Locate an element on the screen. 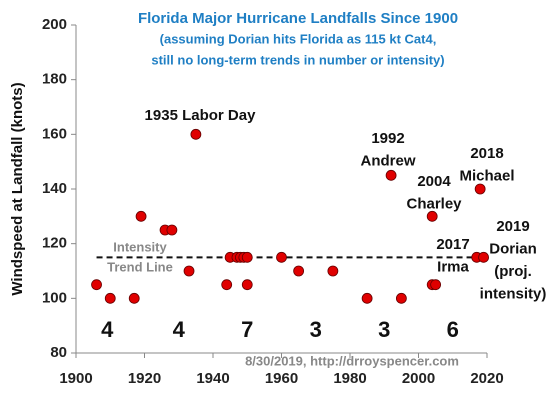 The height and width of the screenshot is (413, 550). y-tick-label: 180 is located at coordinates (54, 79).